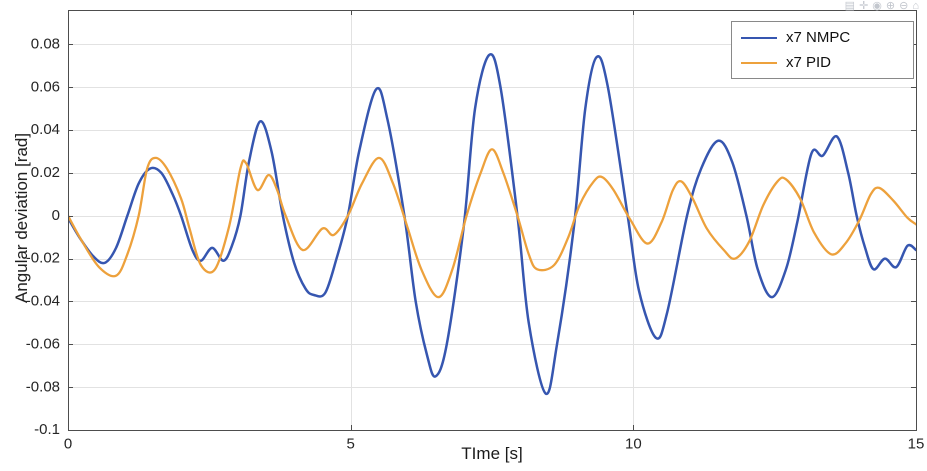  Describe the element at coordinates (492, 453) in the screenshot. I see `x-axis-label: TIme [s]` at that location.